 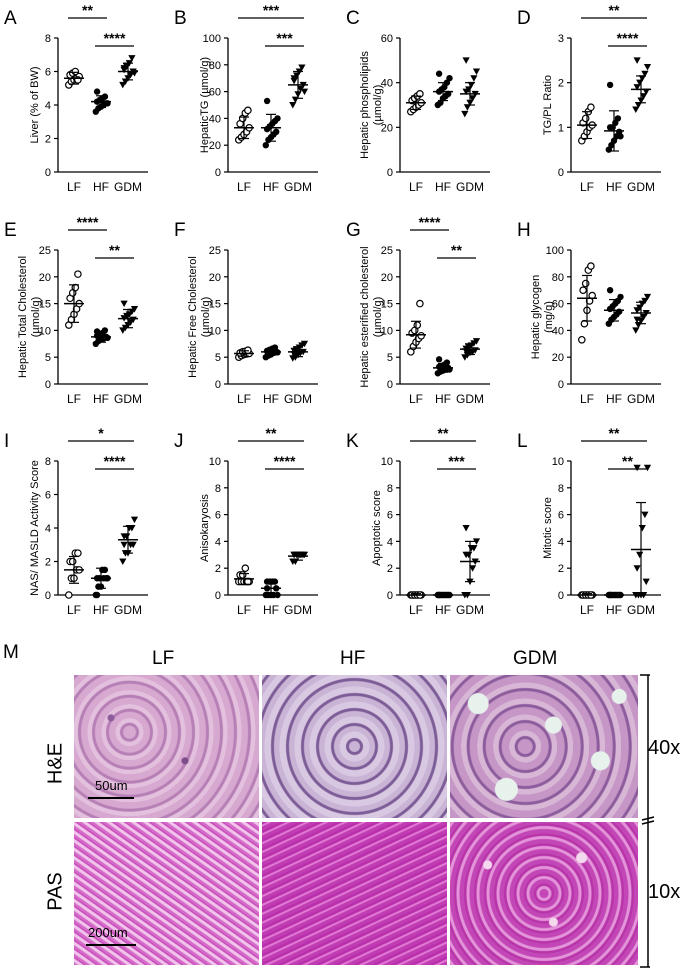 I want to click on y-axis-label: TG/PL Ratio, so click(x=548, y=105).